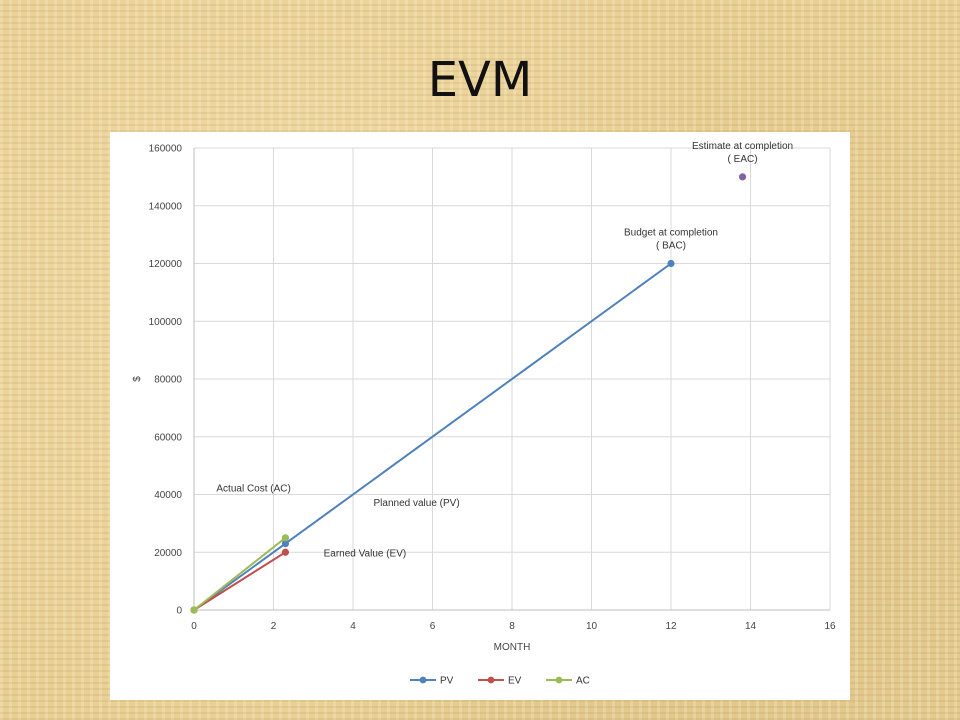 This screenshot has height=720, width=960. I want to click on x-tick-label: 16, so click(830, 626).